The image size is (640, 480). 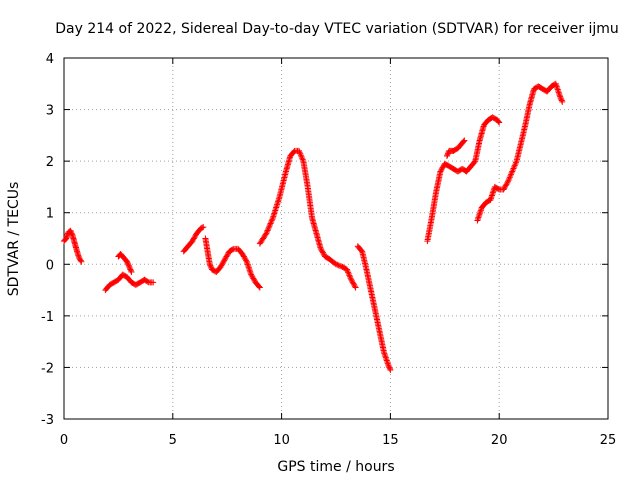 I want to click on series-seg8, so click(x=463, y=179).